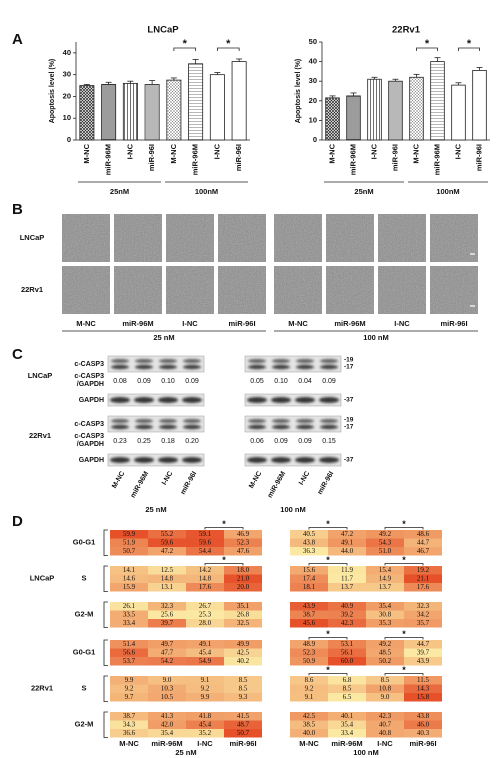 The width and height of the screenshot is (500, 758). I want to click on heatmap-value: 20.0, so click(243, 587).